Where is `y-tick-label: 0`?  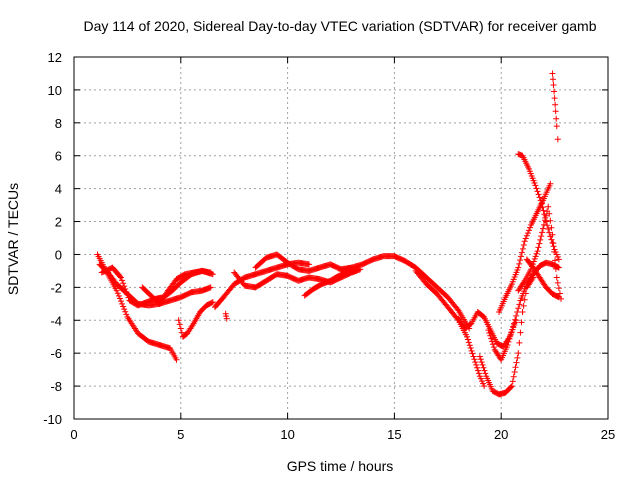 y-tick-label: 0 is located at coordinates (58, 254).